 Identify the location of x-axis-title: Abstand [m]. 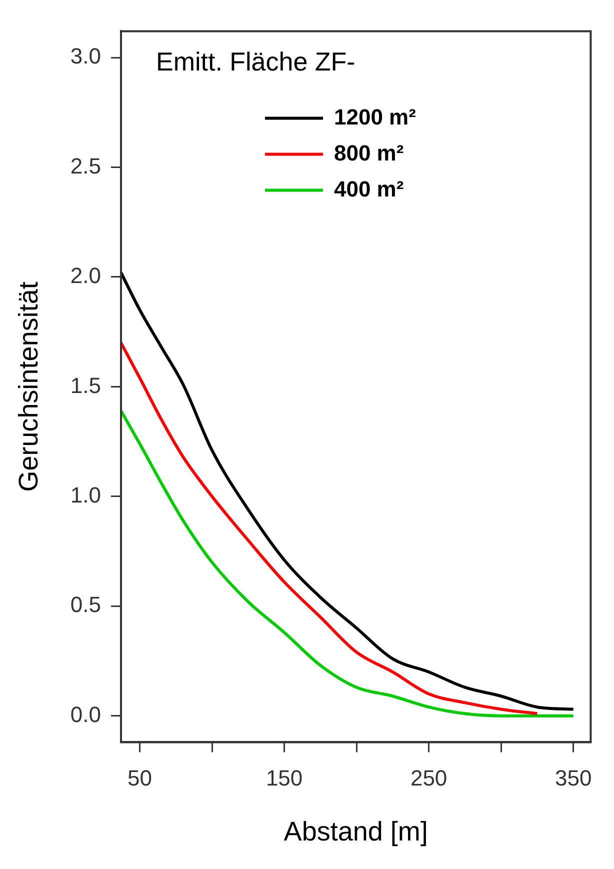
(356, 831).